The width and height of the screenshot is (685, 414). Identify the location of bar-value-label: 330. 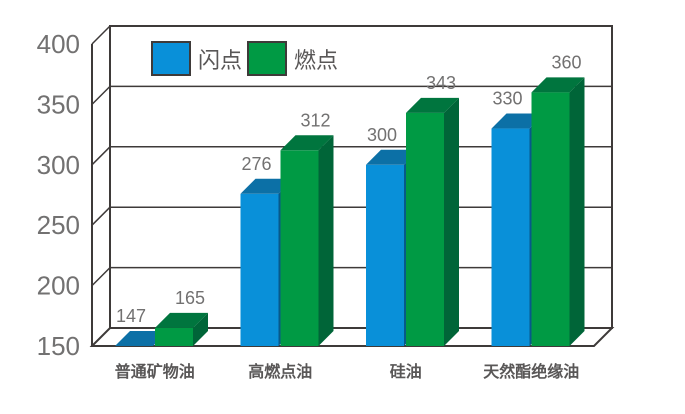
(507, 99).